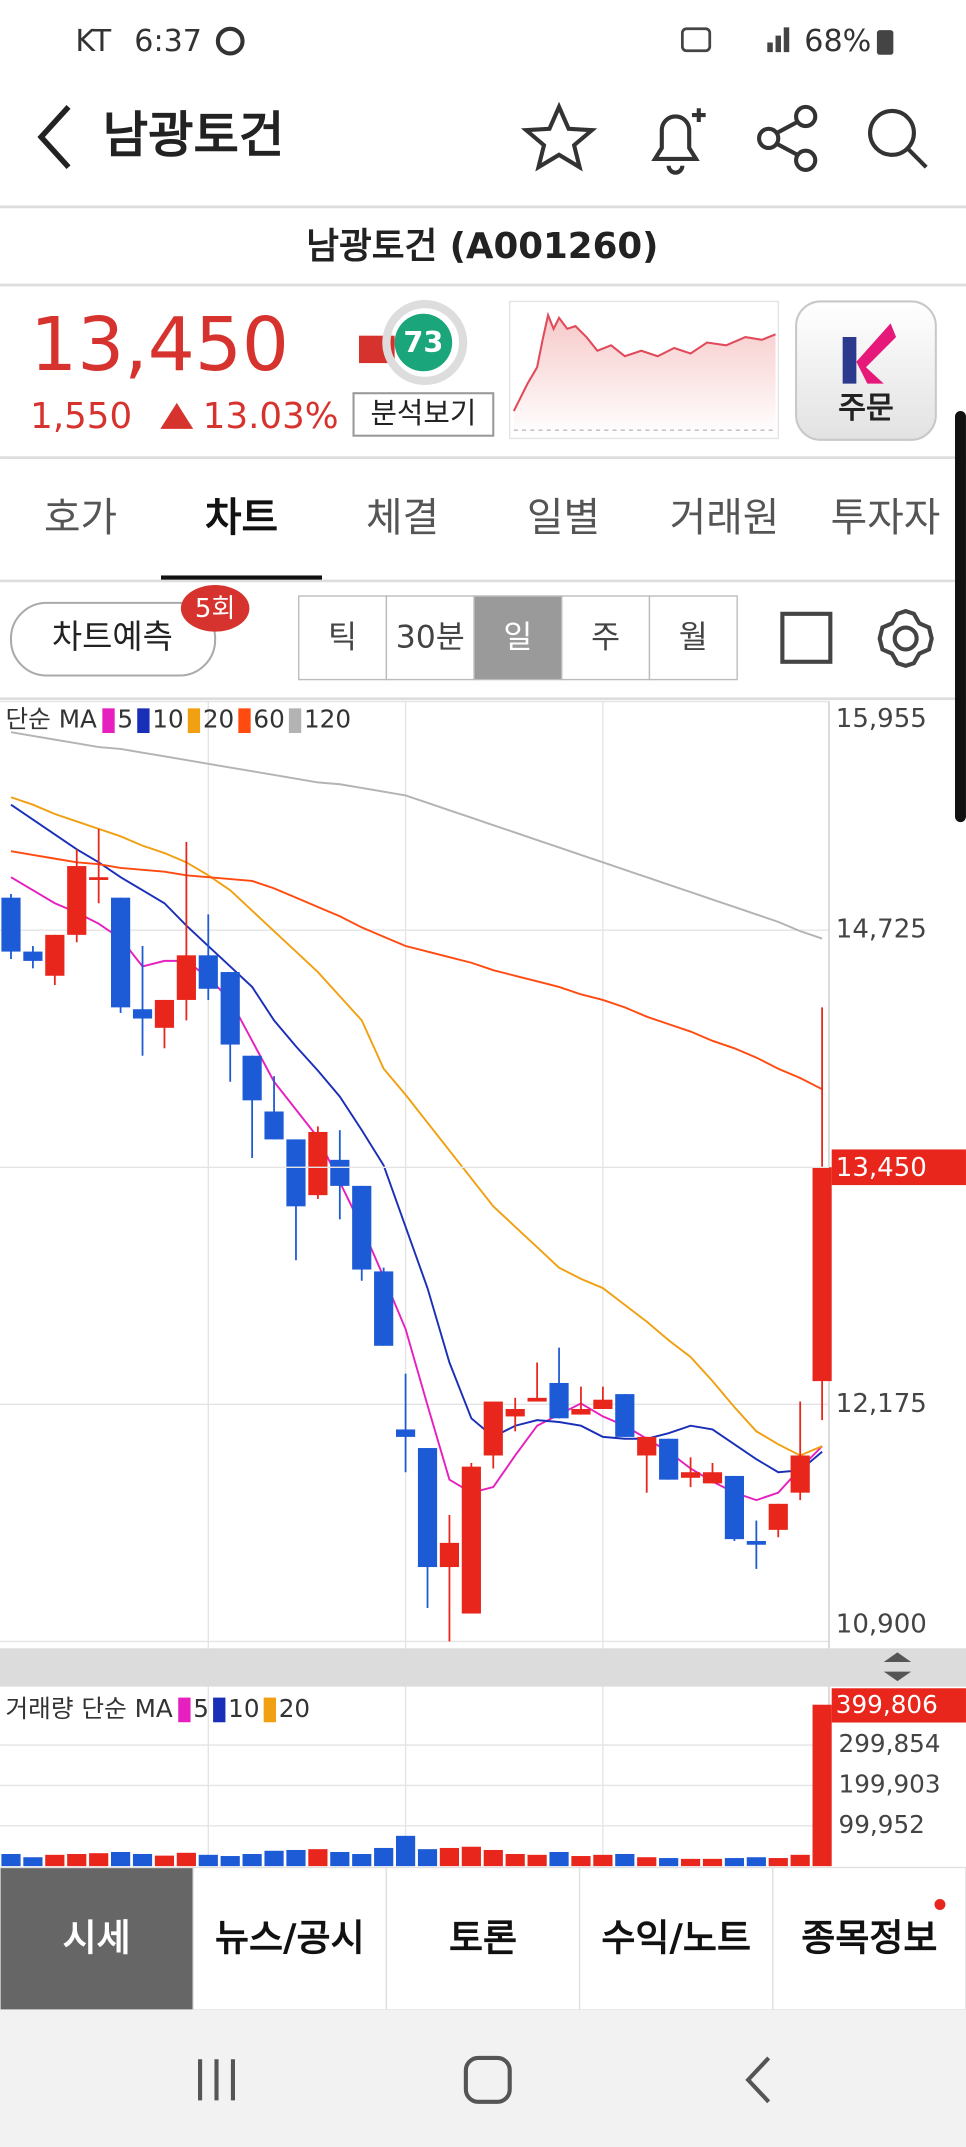 This screenshot has height=2147, width=966. What do you see at coordinates (168, 41) in the screenshot?
I see `time: 6:37` at bounding box center [168, 41].